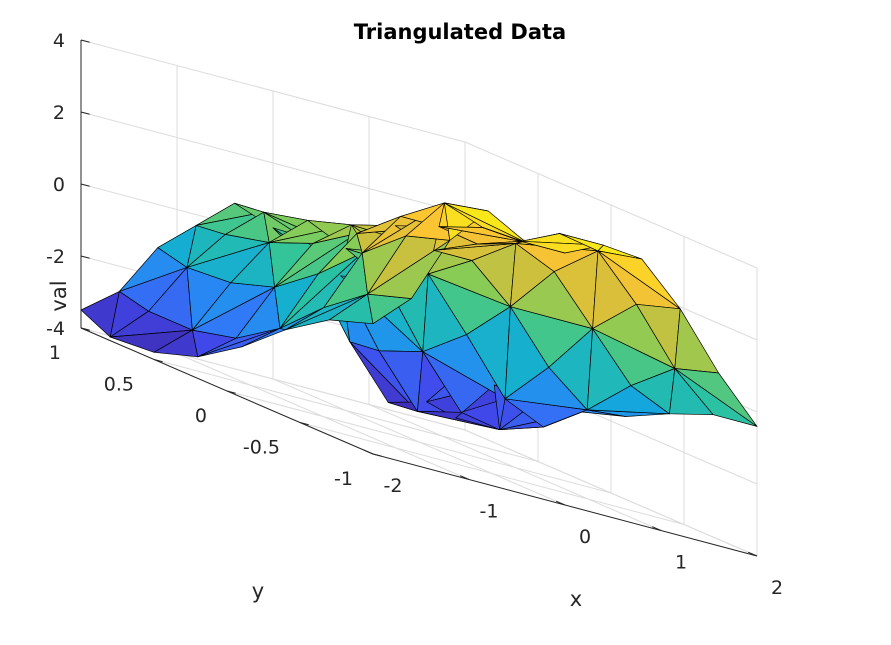 This screenshot has width=891, height=645. I want to click on x-tick-label: -2, so click(393, 486).